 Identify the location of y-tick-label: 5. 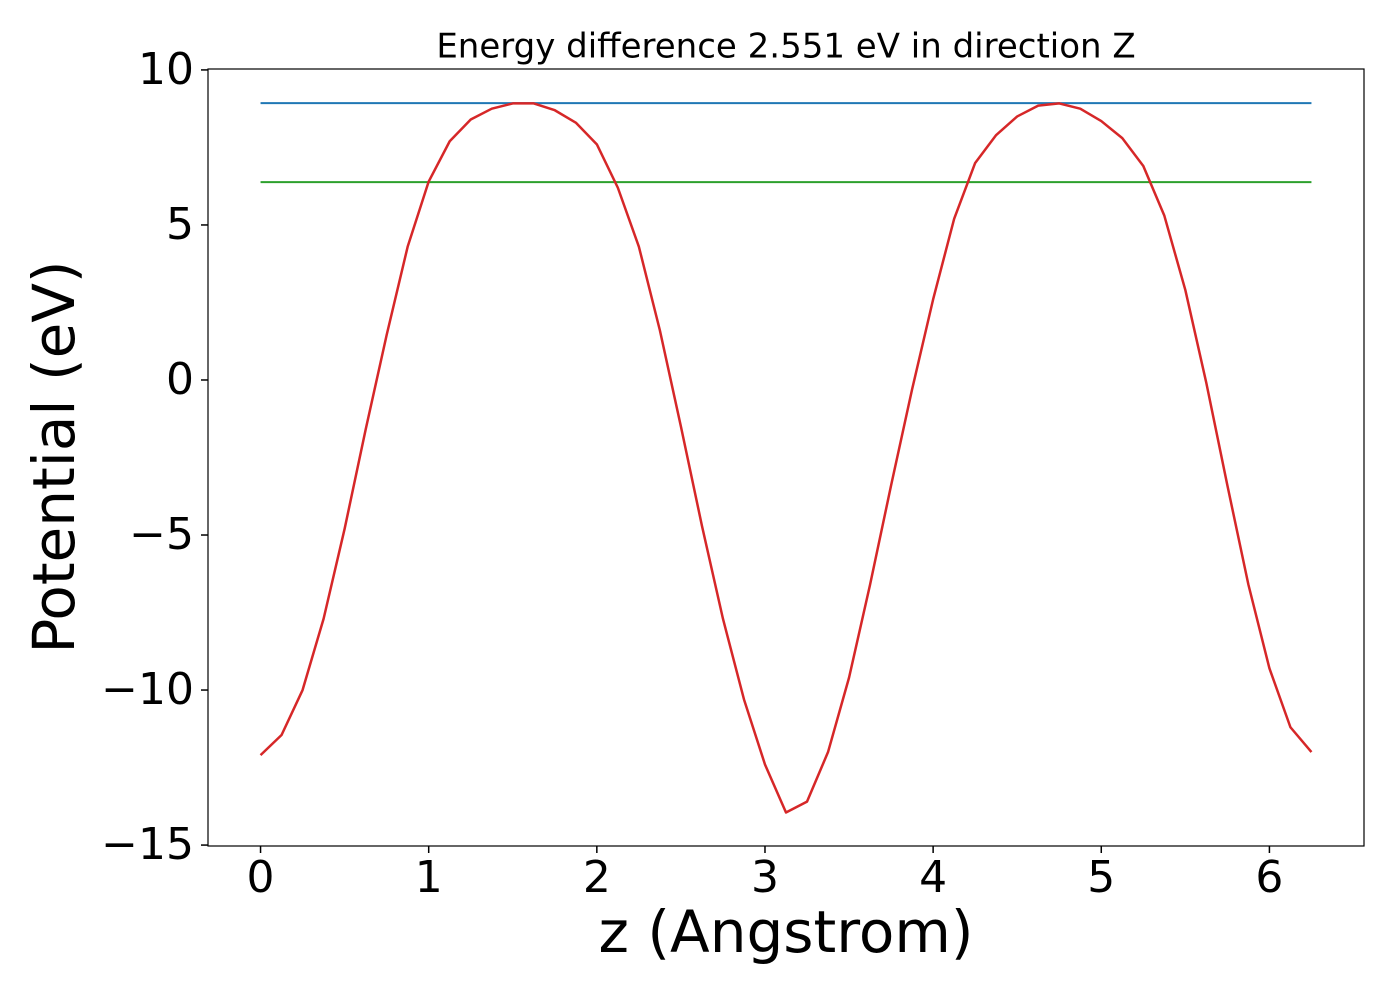
(180, 224).